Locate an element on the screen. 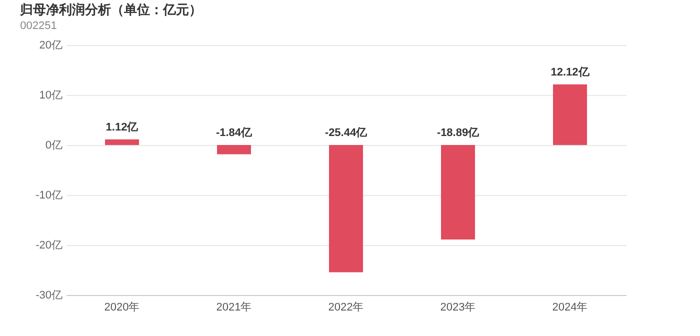 Image resolution: width=700 pixels, height=336 pixels. data-label: -25.44亿 is located at coordinates (346, 133).